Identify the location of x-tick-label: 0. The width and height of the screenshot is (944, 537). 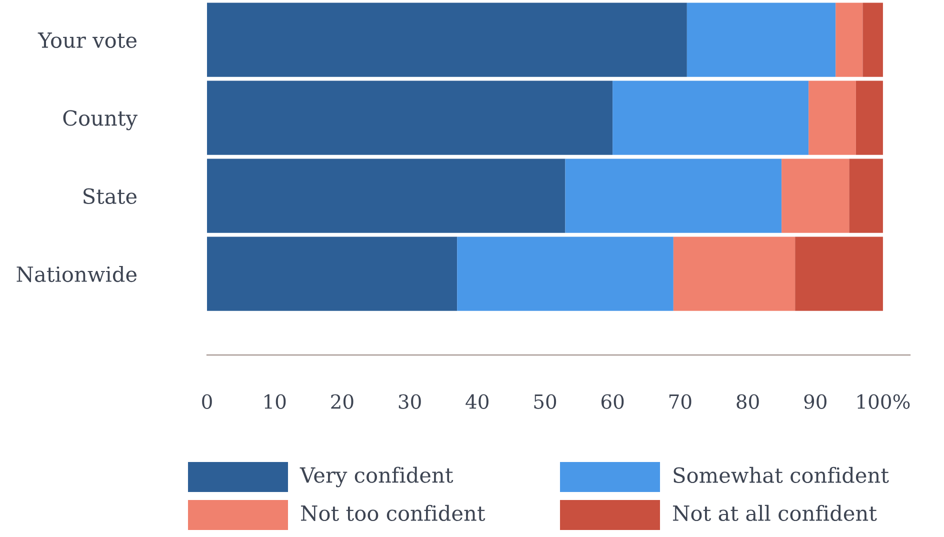
(207, 401).